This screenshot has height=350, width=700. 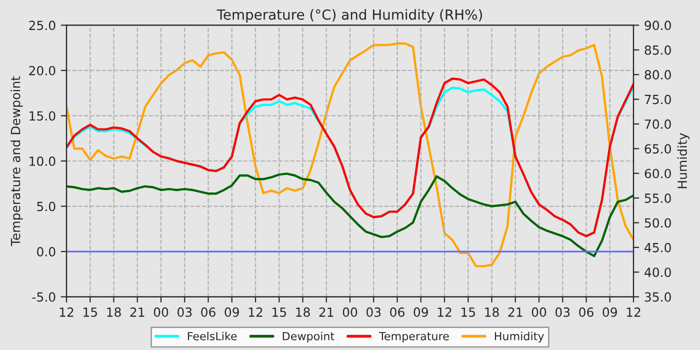 I want to click on y2-tick-label: 90.0, so click(x=657, y=25).